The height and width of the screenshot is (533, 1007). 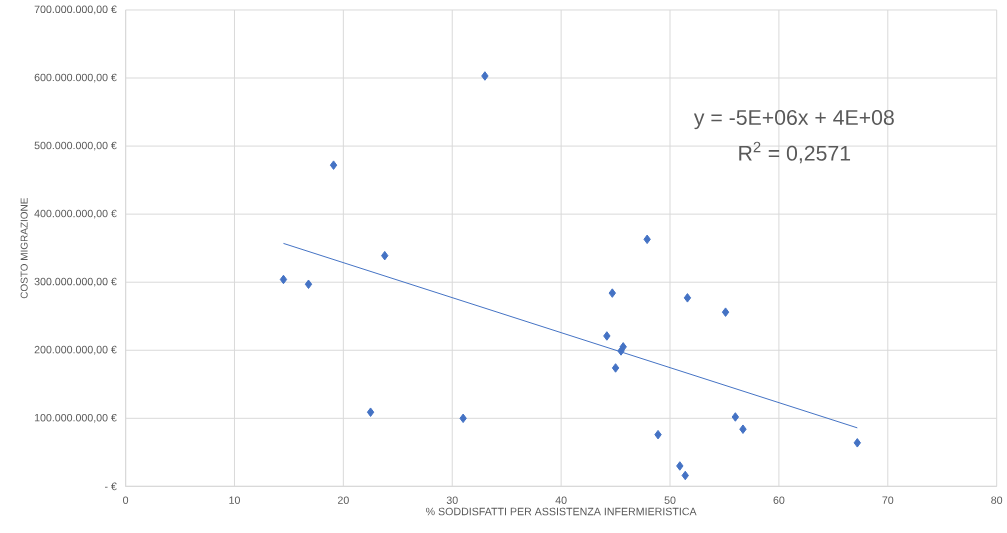 I want to click on y-tick-label: 100.000.000,00 €, so click(x=75, y=418).